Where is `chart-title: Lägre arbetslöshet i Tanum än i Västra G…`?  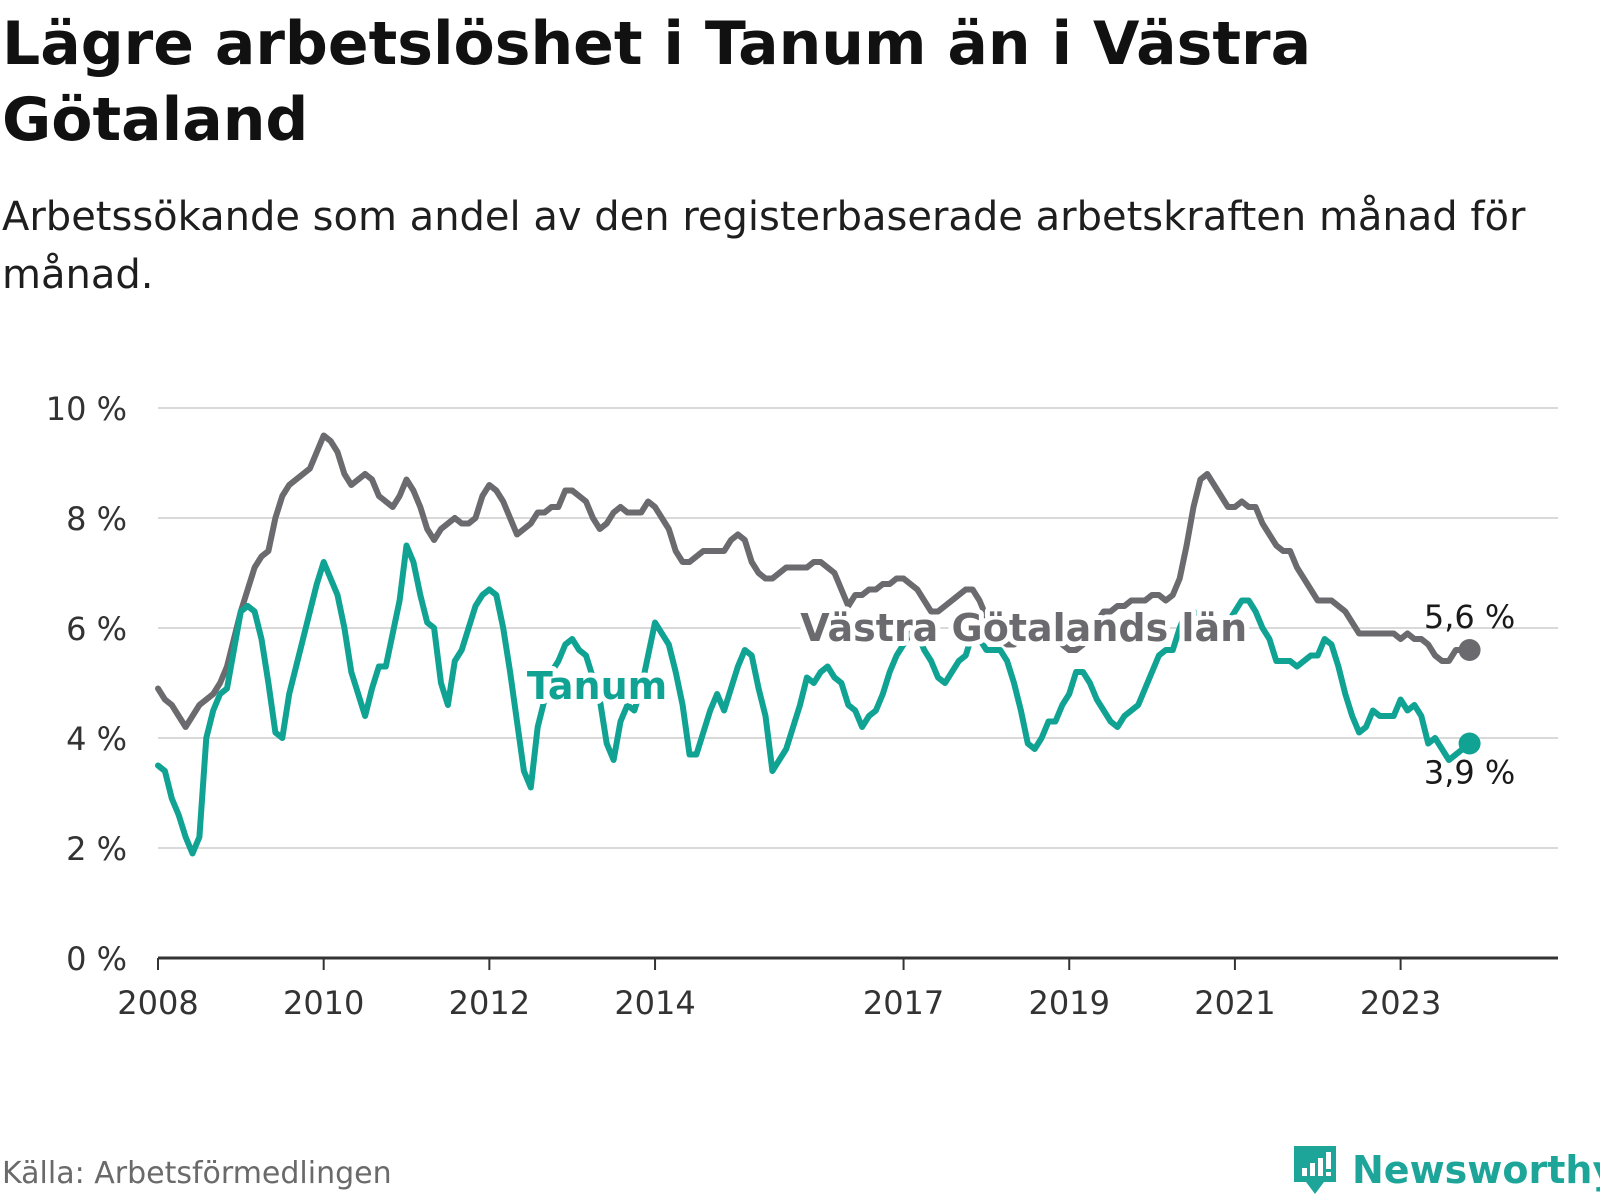 chart-title: Lägre arbetslöshet i Tanum än i Västra G… is located at coordinates (657, 82).